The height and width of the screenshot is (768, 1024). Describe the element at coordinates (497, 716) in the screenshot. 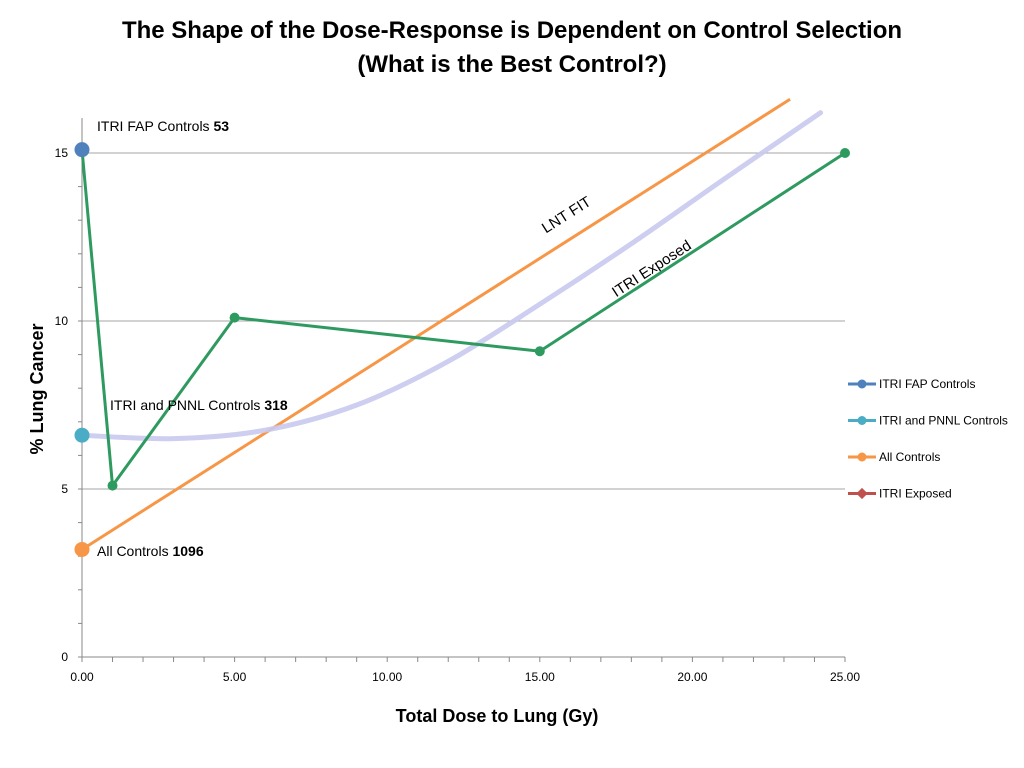

I see `x-axis-title: Total Dose to Lung (Gy)` at that location.